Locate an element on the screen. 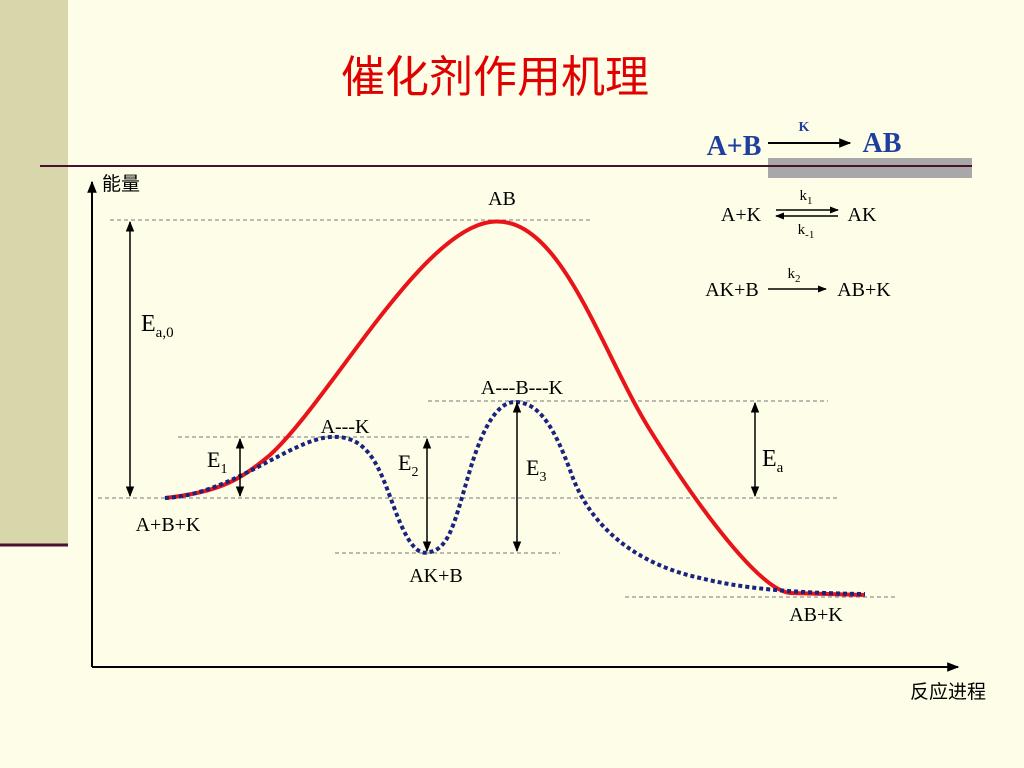 The width and height of the screenshot is (1024, 768). rate-sub: 1 is located at coordinates (810, 201).